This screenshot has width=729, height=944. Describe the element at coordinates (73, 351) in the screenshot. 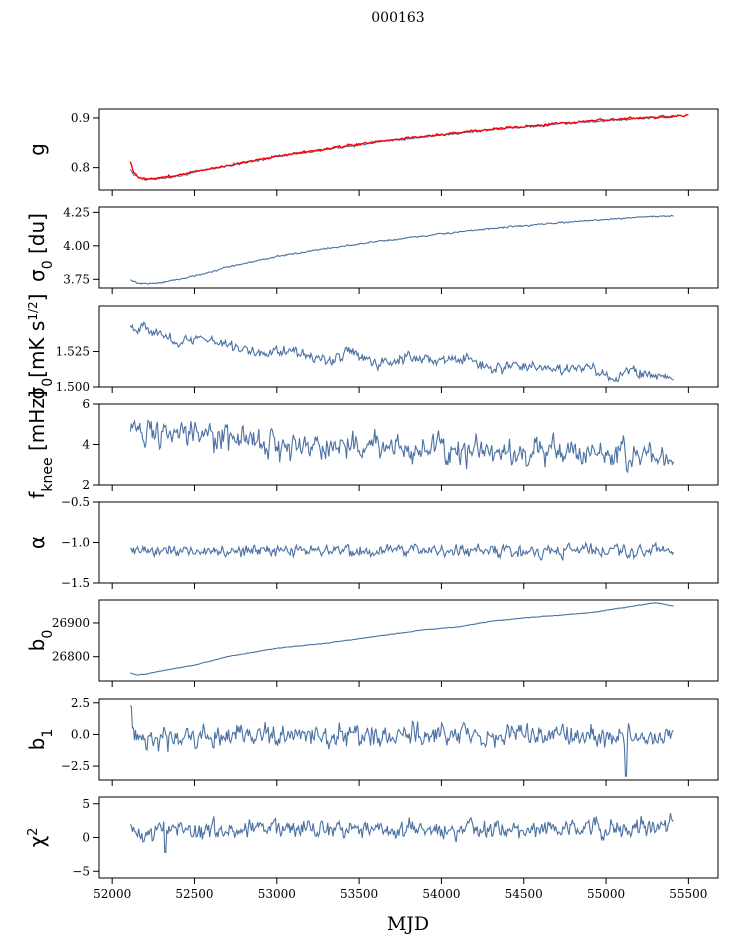

I see `y-tick-label-sigma0_white: 1.525` at that location.